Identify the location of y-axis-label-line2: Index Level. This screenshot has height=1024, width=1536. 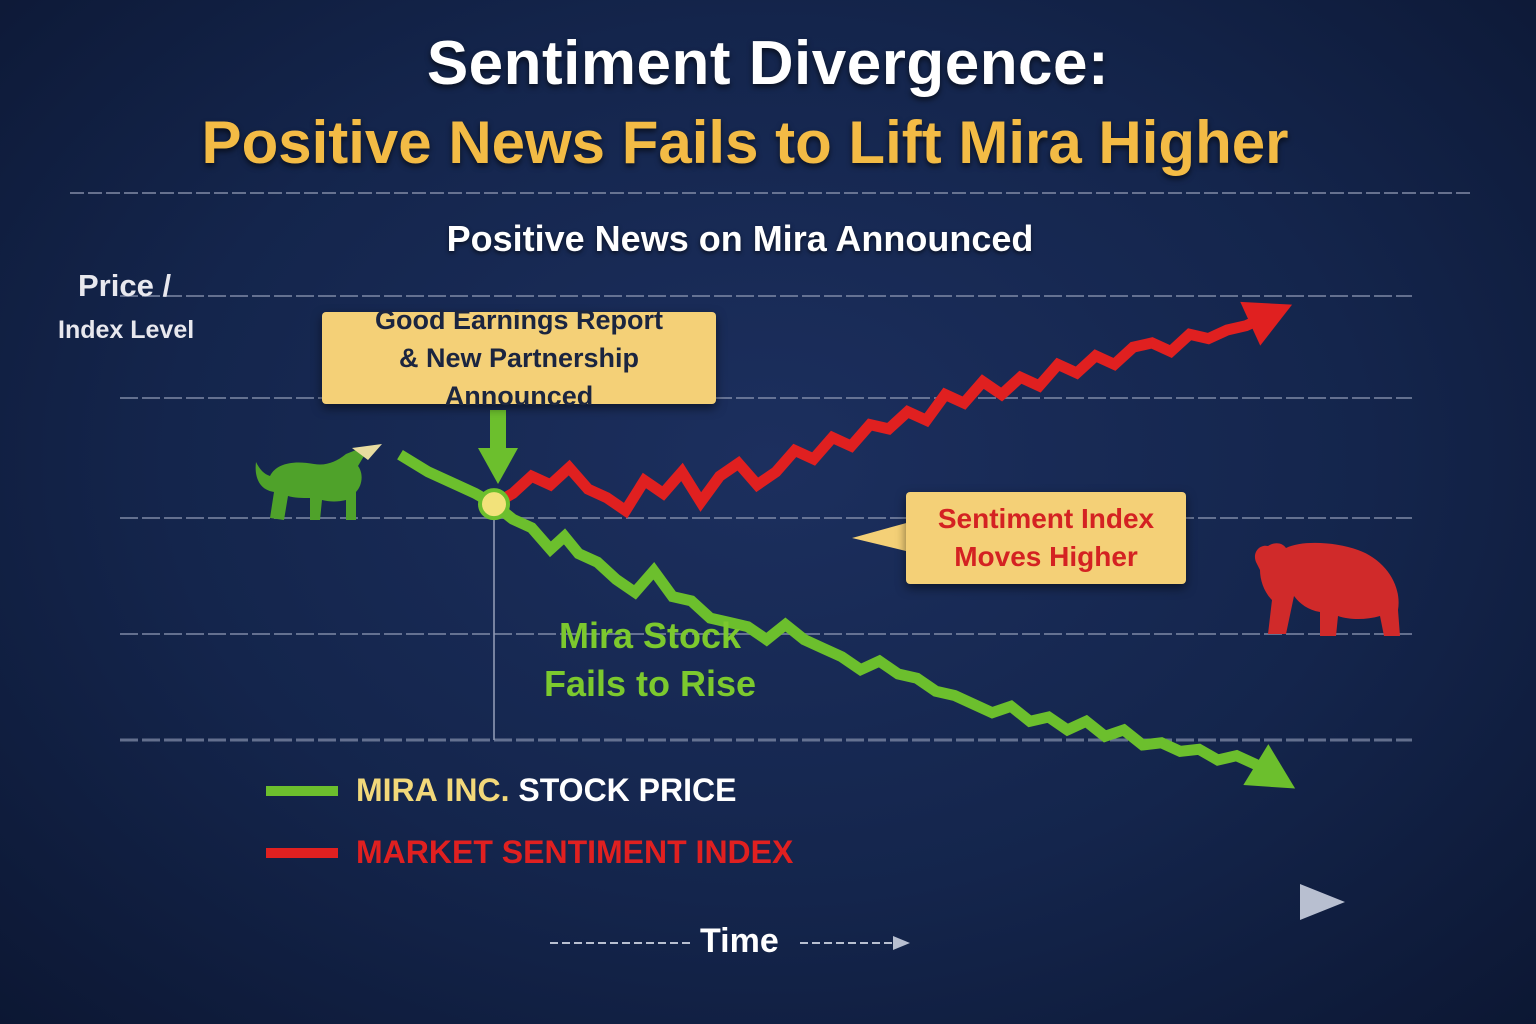
(126, 330).